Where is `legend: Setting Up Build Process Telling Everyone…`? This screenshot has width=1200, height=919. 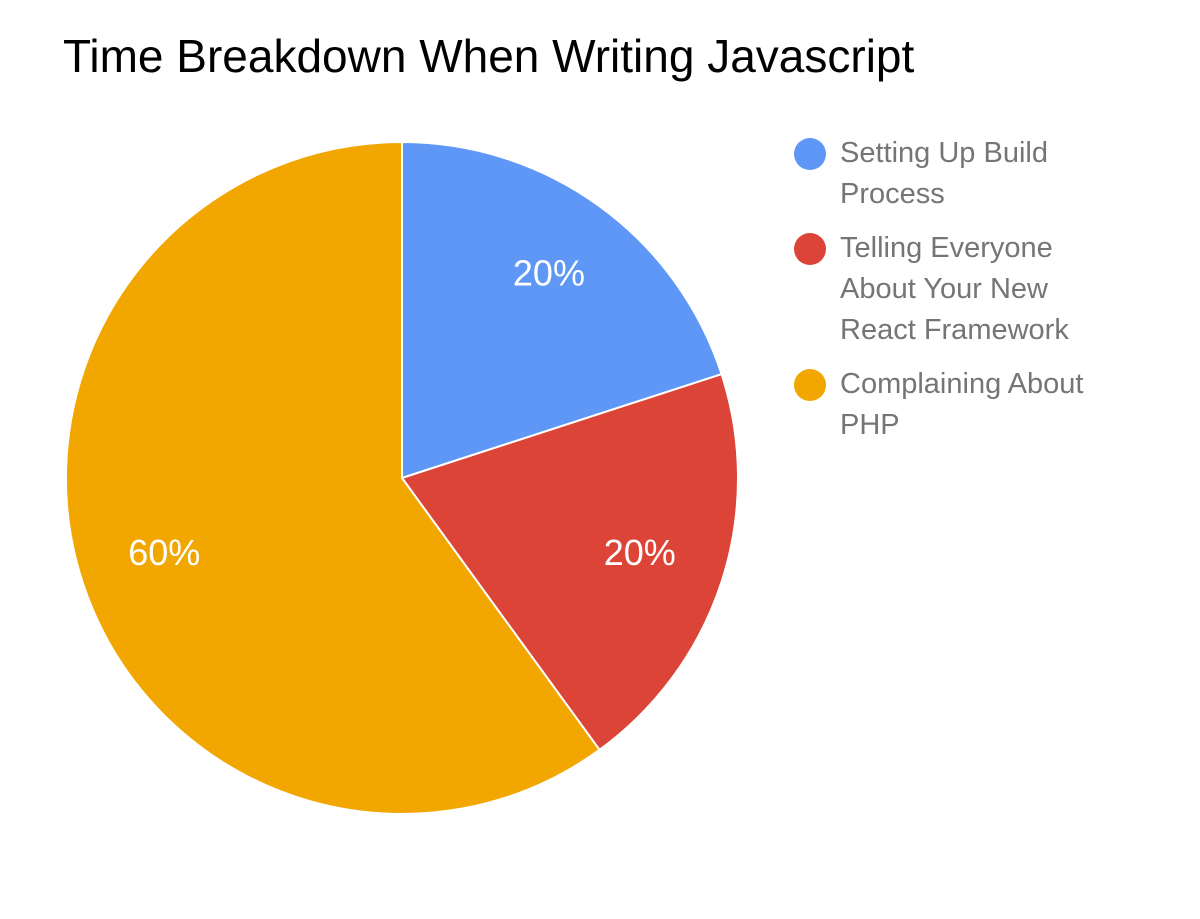
legend: Setting Up Build Process Telling Everyone… is located at coordinates (959, 289).